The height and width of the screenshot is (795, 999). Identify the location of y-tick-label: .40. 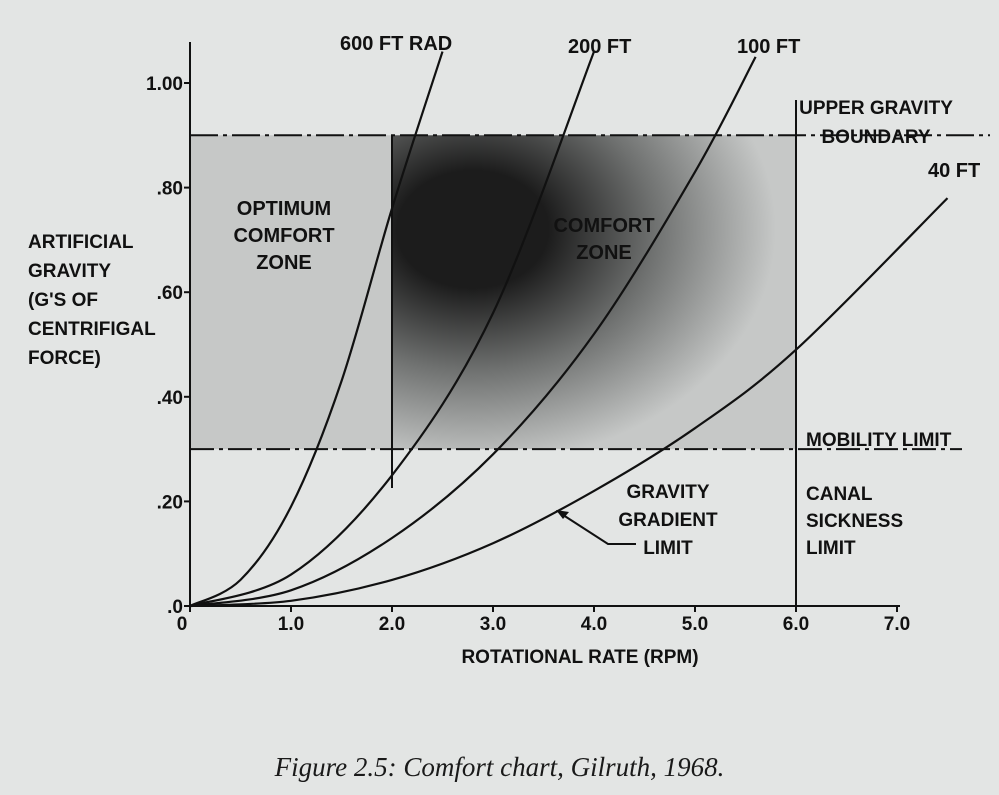
(170, 398).